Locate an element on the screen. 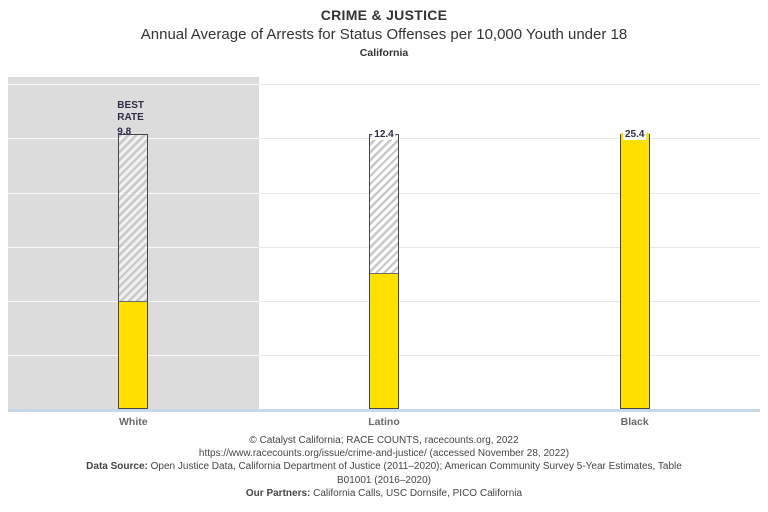 The width and height of the screenshot is (768, 512). axis-label-white: White is located at coordinates (133, 422).